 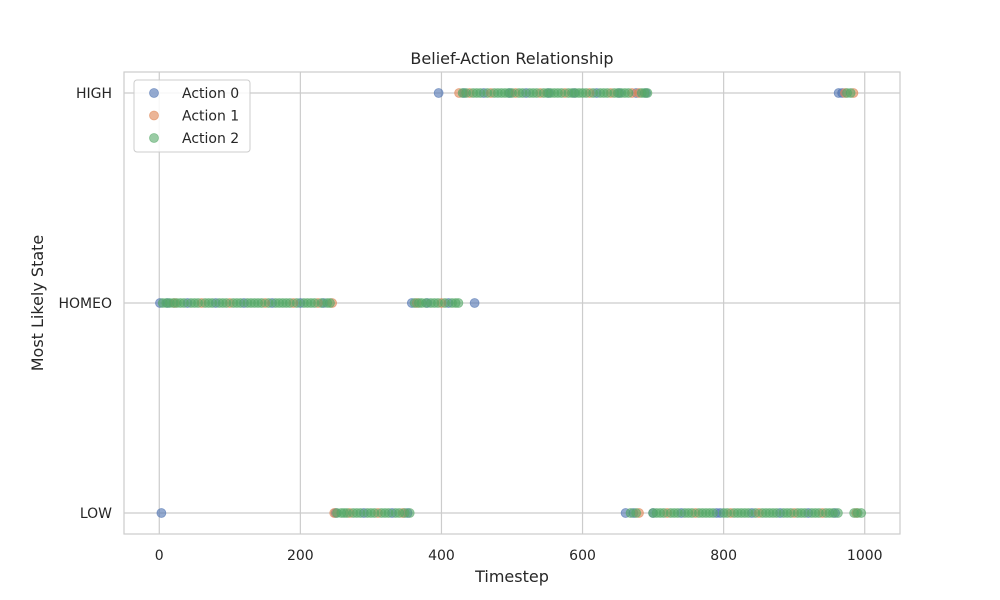 What do you see at coordinates (37, 303) in the screenshot?
I see `y-axis-label: Most Likely State` at bounding box center [37, 303].